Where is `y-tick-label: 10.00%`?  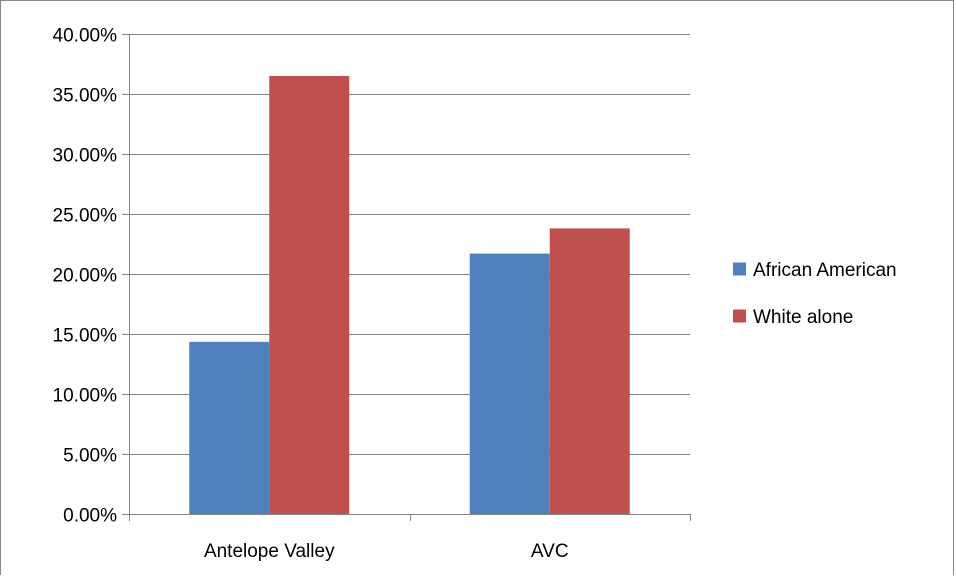 y-tick-label: 10.00% is located at coordinates (85, 396).